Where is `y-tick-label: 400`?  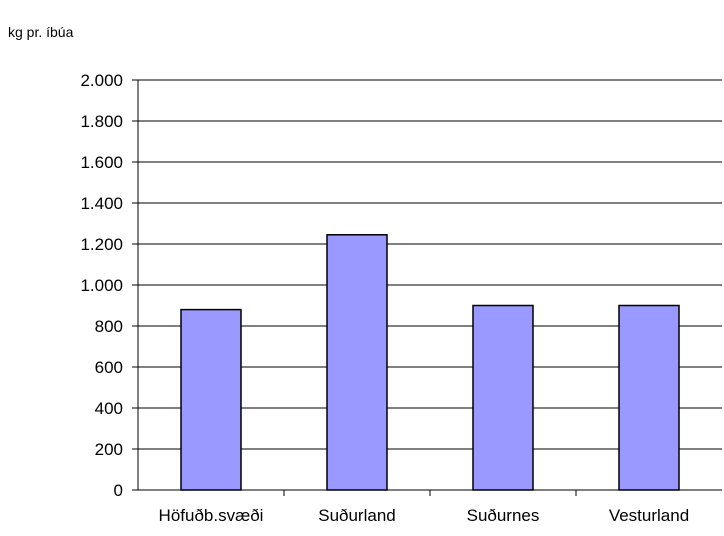
y-tick-label: 400 is located at coordinates (109, 408).